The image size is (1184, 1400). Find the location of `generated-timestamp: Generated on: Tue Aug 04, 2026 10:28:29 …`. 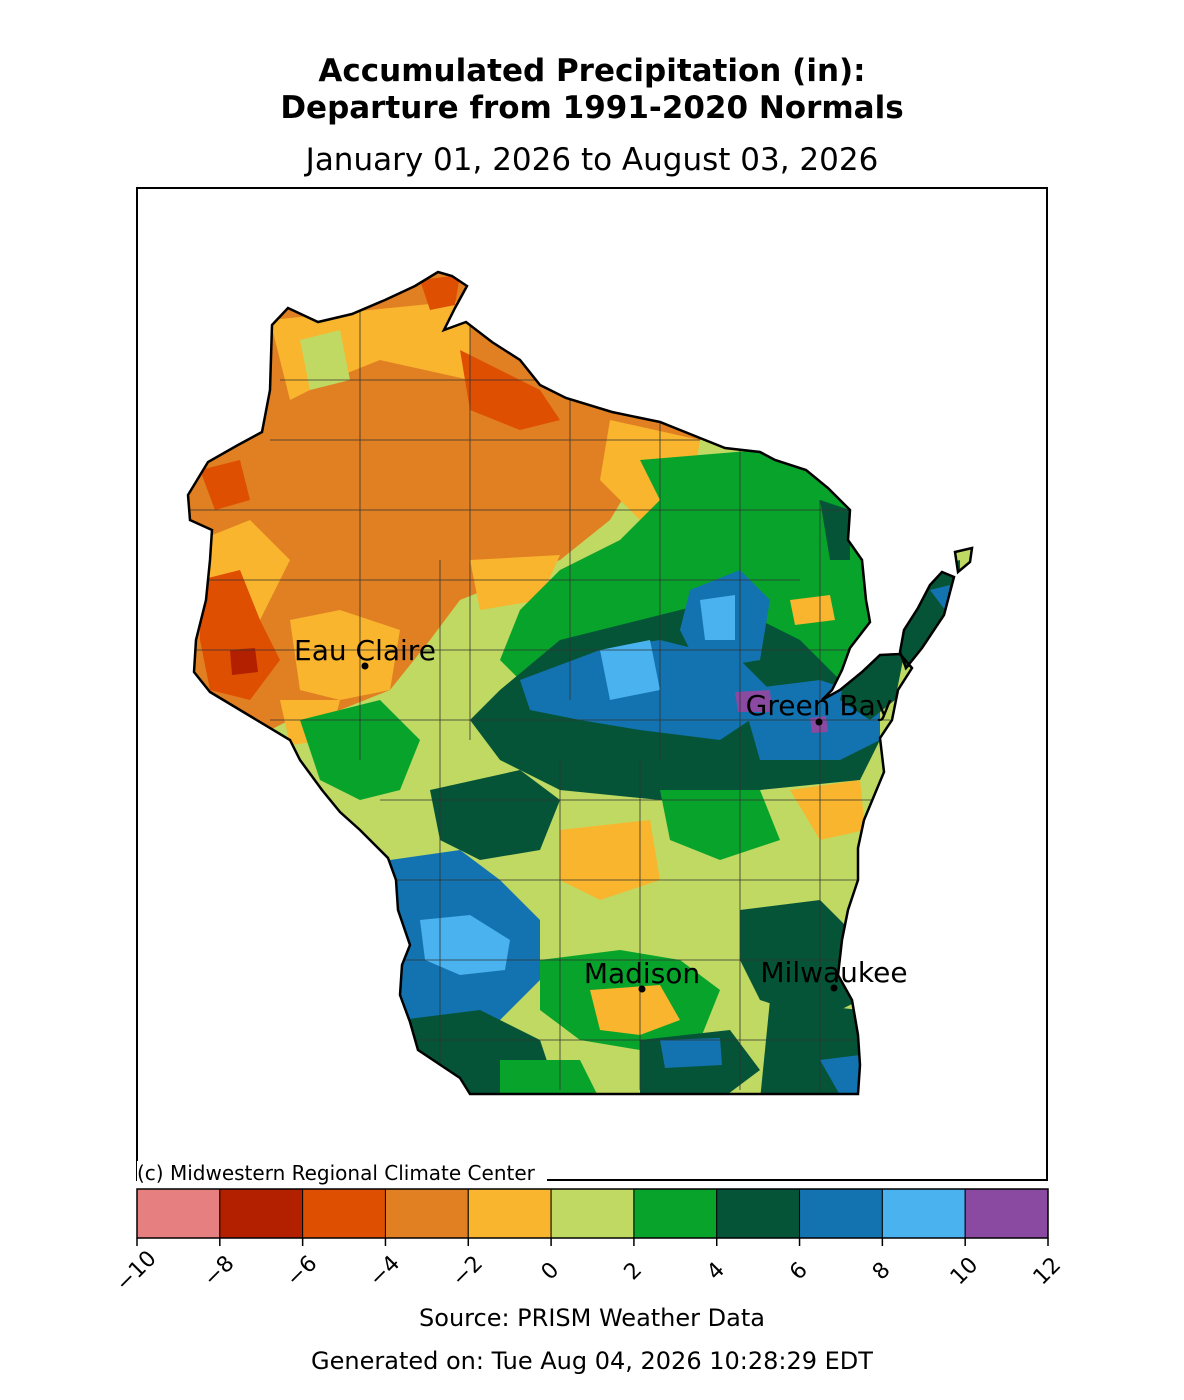

generated-timestamp: Generated on: Tue Aug 04, 2026 10:28:29 … is located at coordinates (592, 1361).